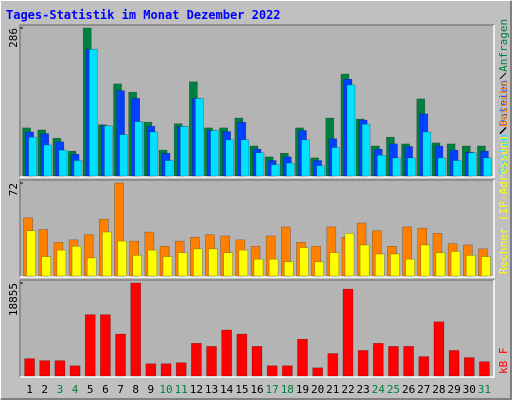 This screenshot has height=400, width=512. What do you see at coordinates (135, 389) in the screenshot?
I see `x-tick-label: 8` at bounding box center [135, 389].